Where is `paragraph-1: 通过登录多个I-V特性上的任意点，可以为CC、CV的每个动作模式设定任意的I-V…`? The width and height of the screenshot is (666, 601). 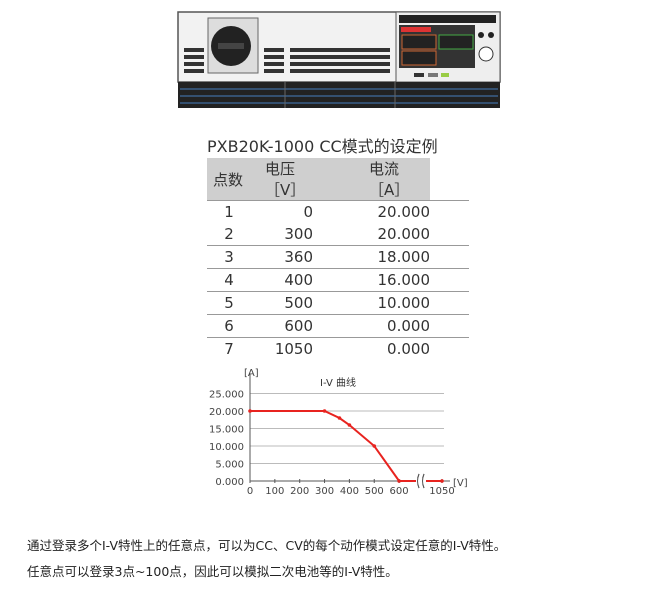
paragraph-1: 通过登录多个I-V特性上的任意点，可以为CC、CV的每个动作模式设定任意的I-V… is located at coordinates (267, 545).